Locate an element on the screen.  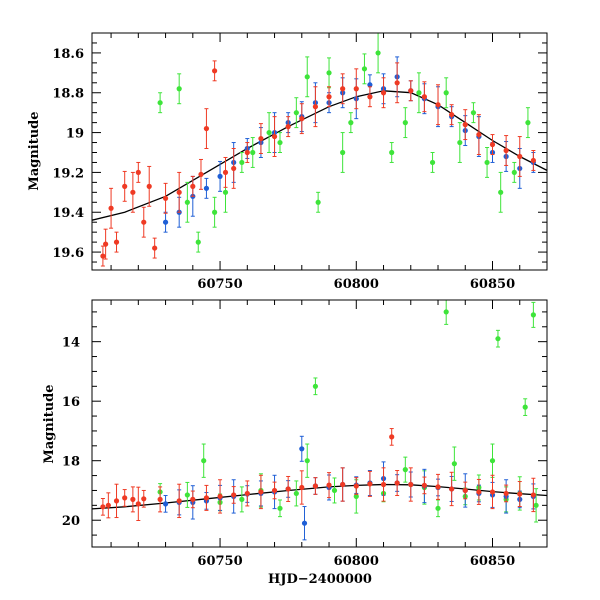
top-y-tick-label: 18.6 is located at coordinates (68, 54).